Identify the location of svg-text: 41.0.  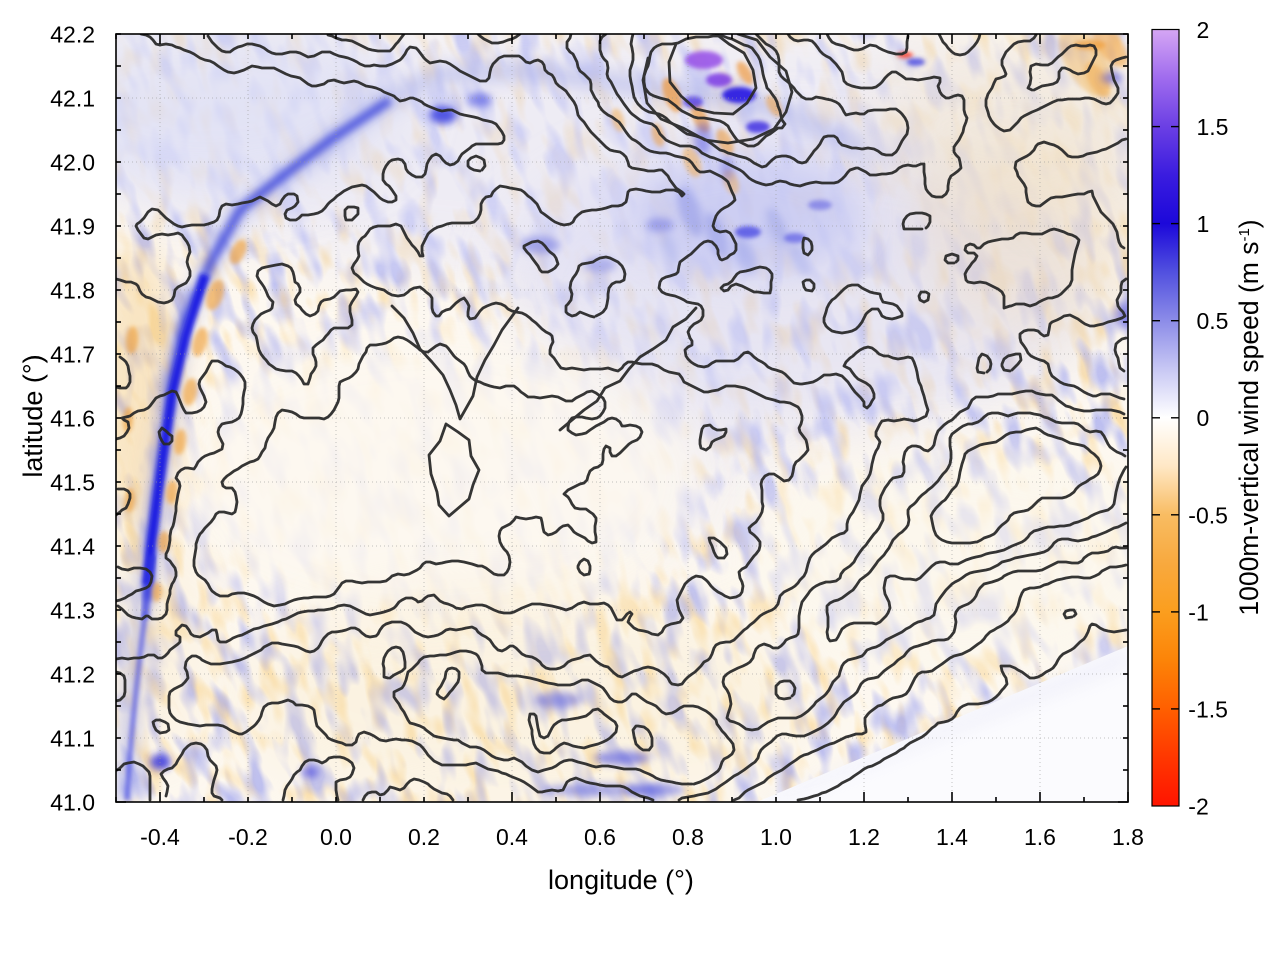
(72, 803).